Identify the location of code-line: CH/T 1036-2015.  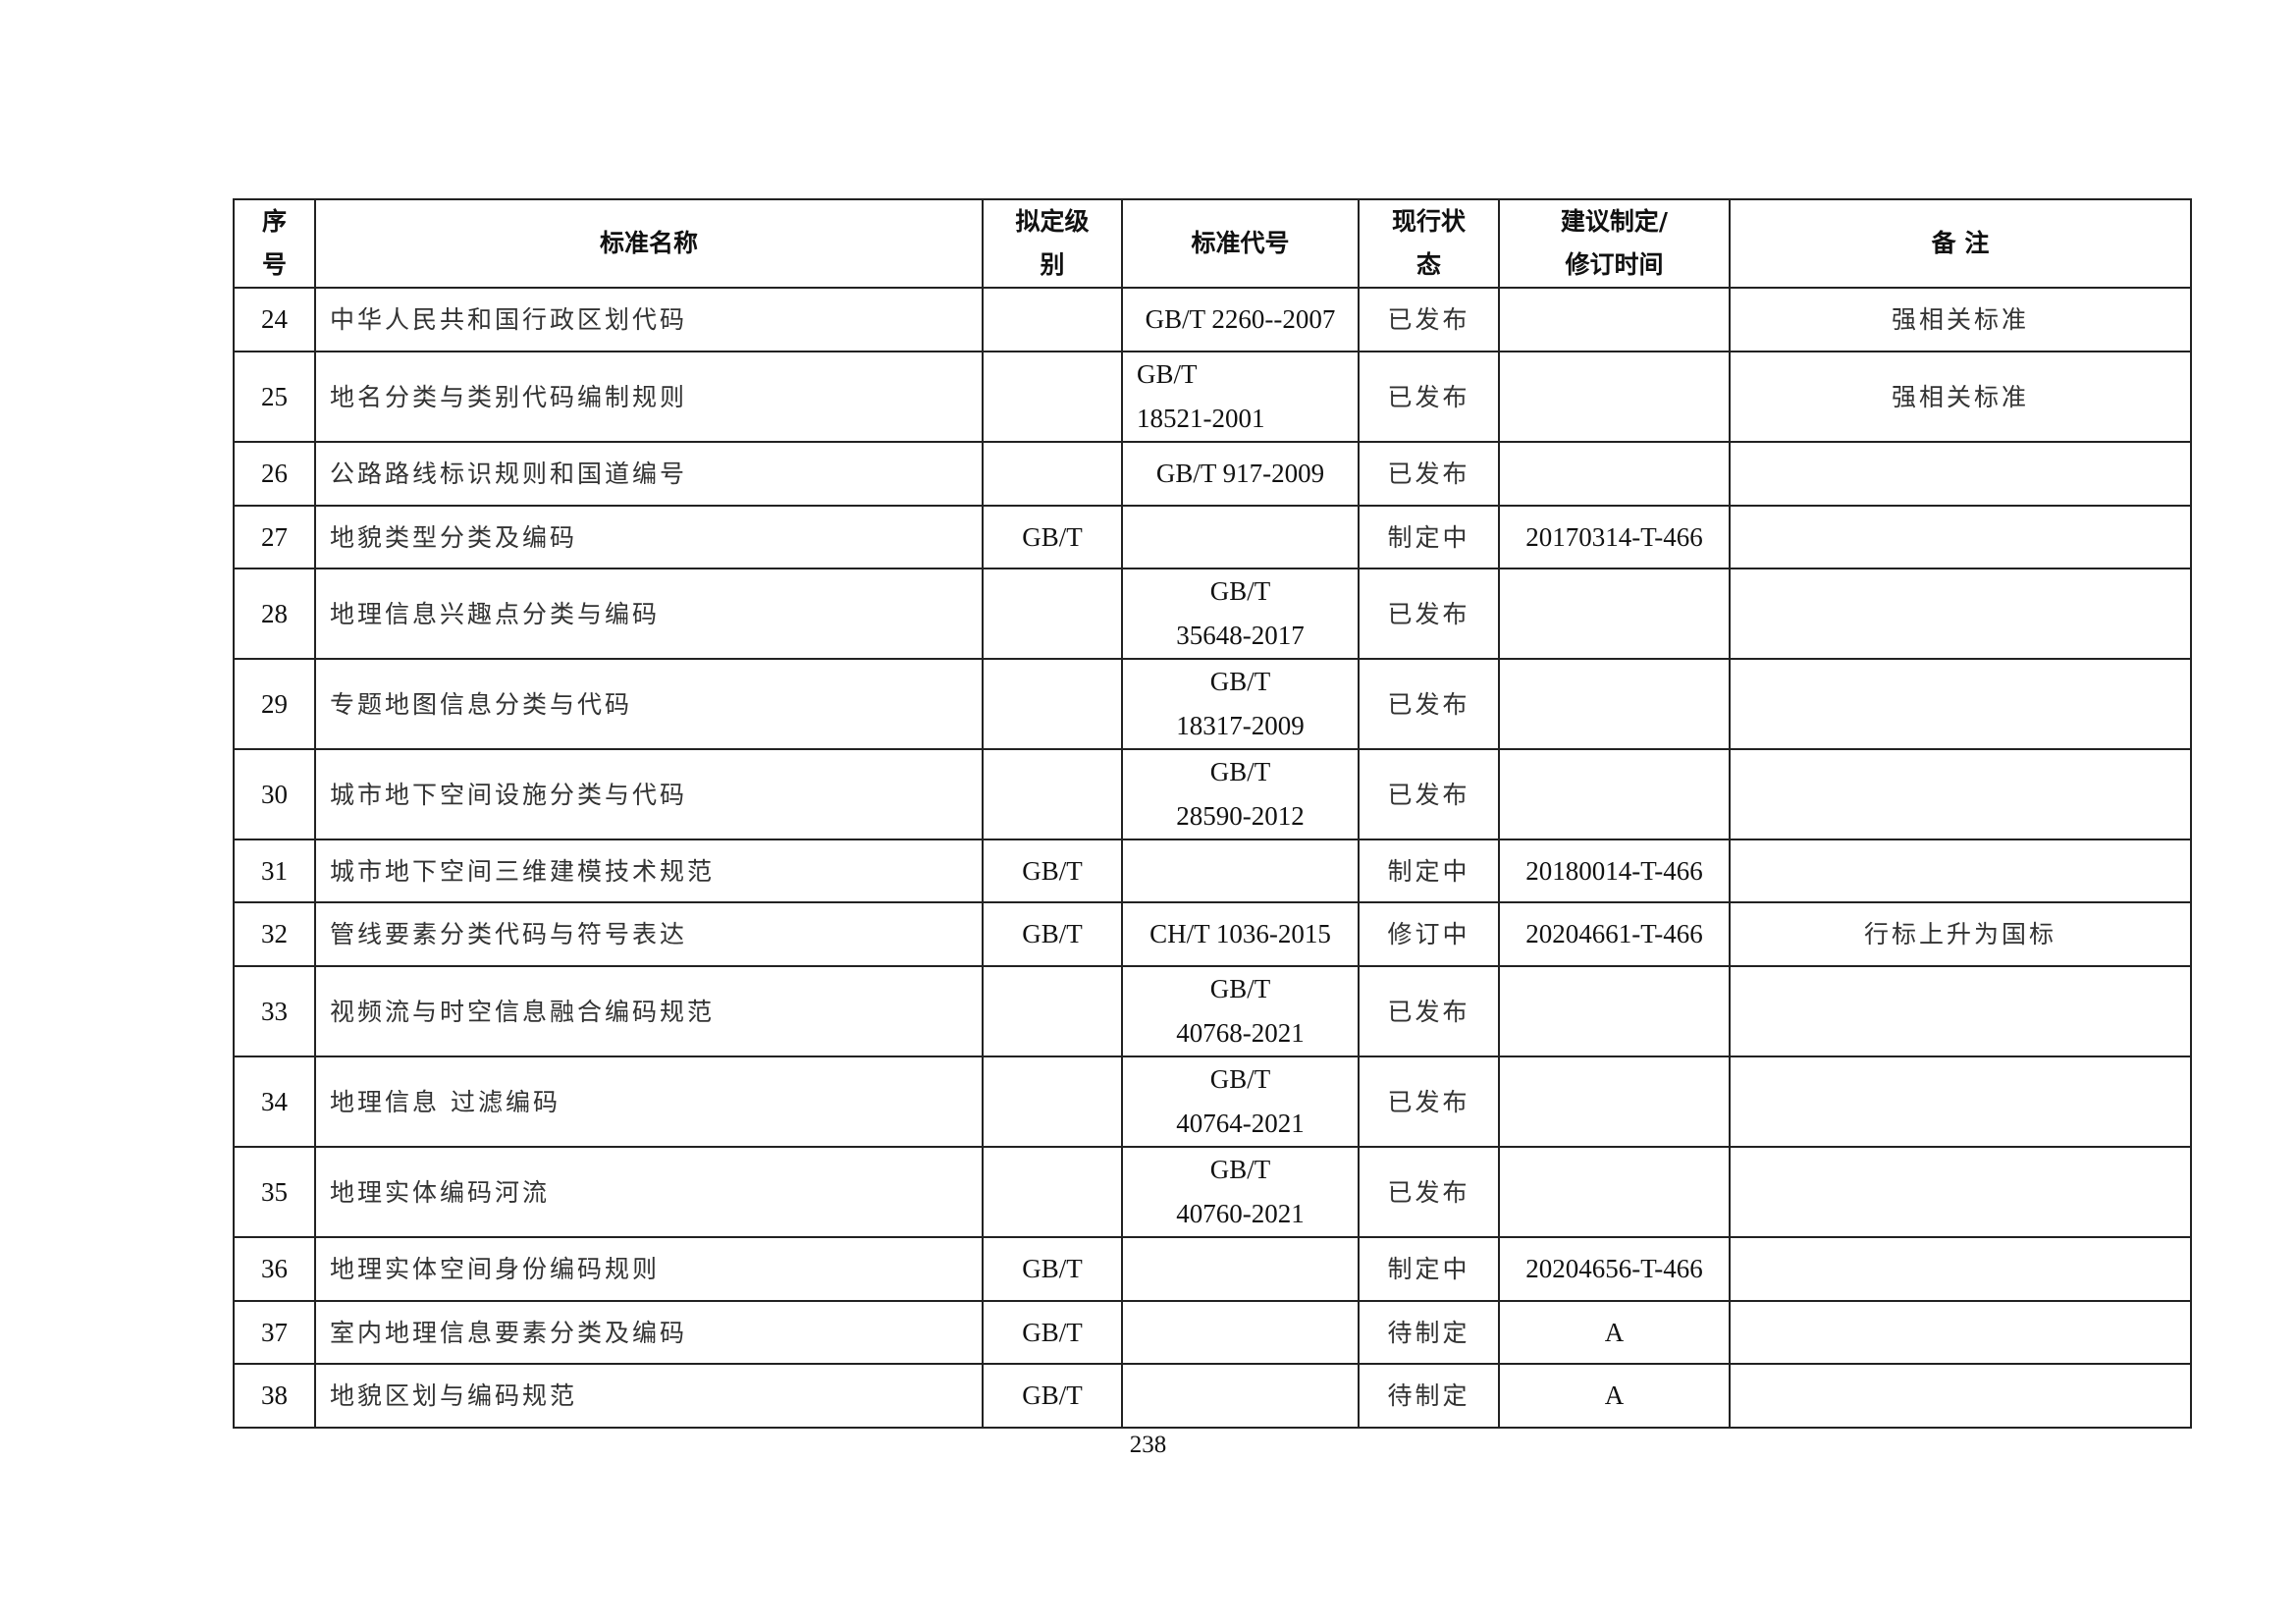
(1240, 933).